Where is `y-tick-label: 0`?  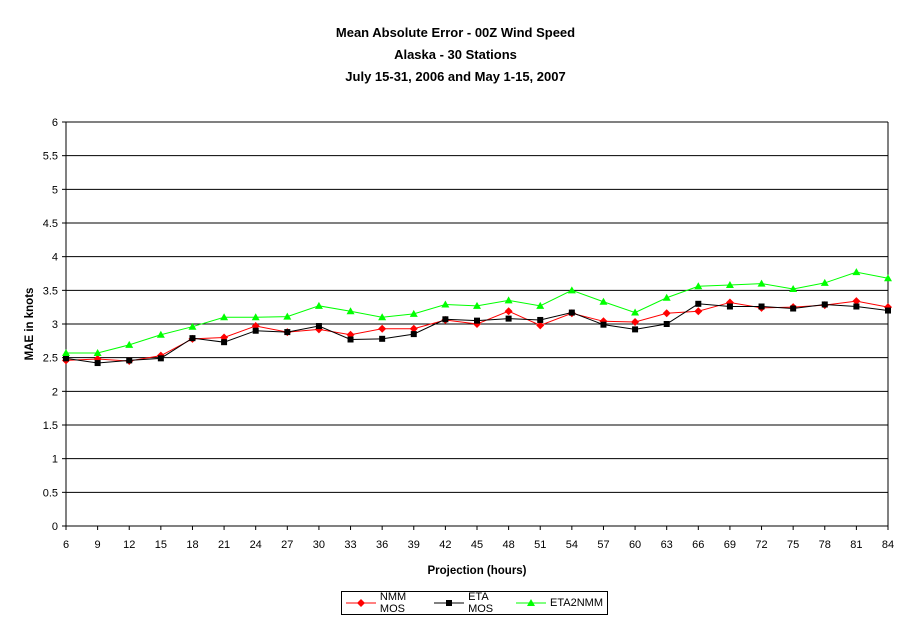 y-tick-label: 0 is located at coordinates (55, 527).